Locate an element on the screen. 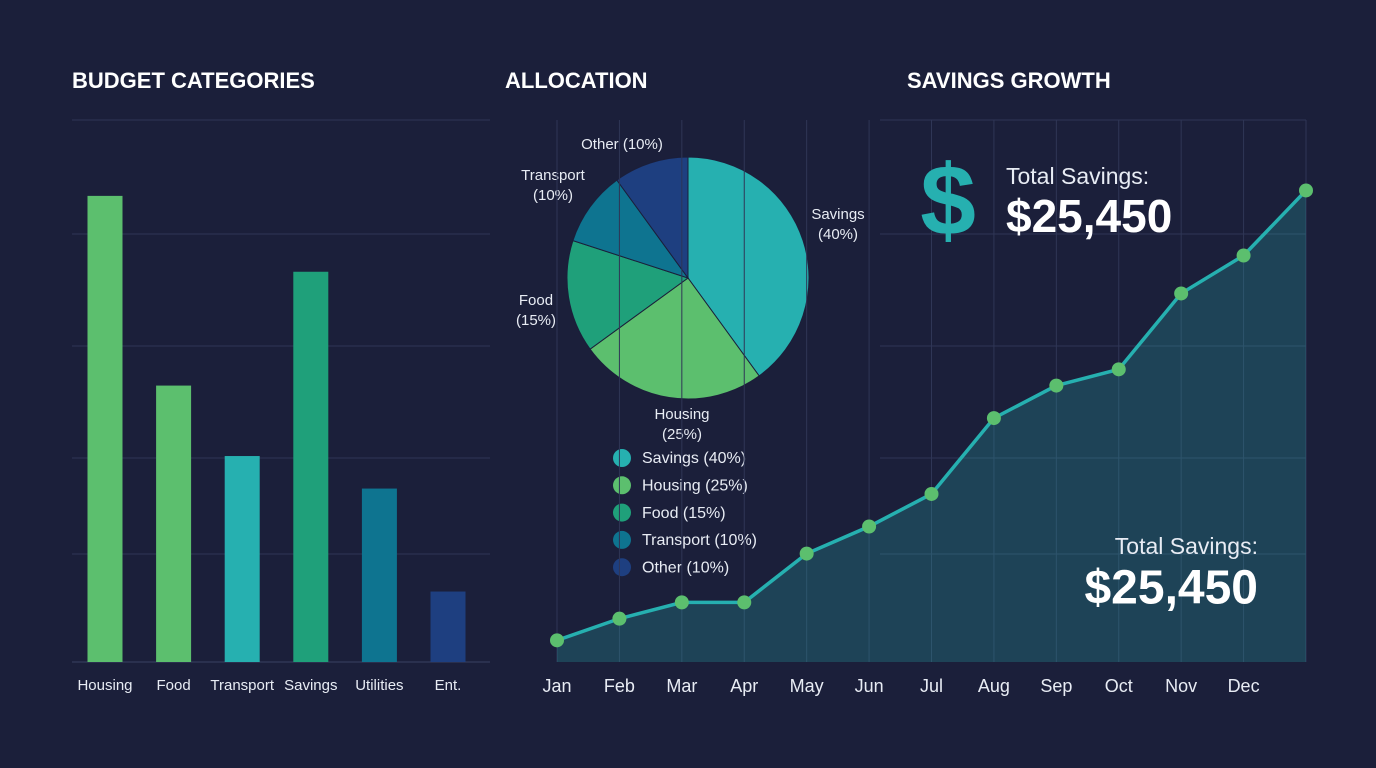  x-tick-label: Jun is located at coordinates (869, 686).